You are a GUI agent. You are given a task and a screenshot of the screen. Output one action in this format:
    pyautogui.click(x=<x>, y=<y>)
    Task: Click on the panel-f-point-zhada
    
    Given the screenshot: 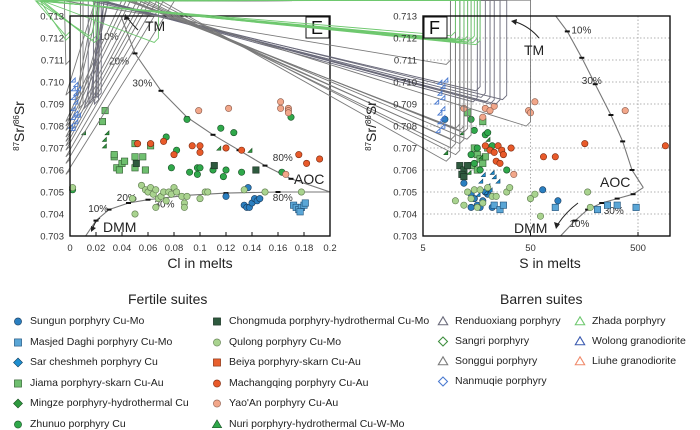 What is the action you would take?
    pyautogui.click(x=260, y=21)
    